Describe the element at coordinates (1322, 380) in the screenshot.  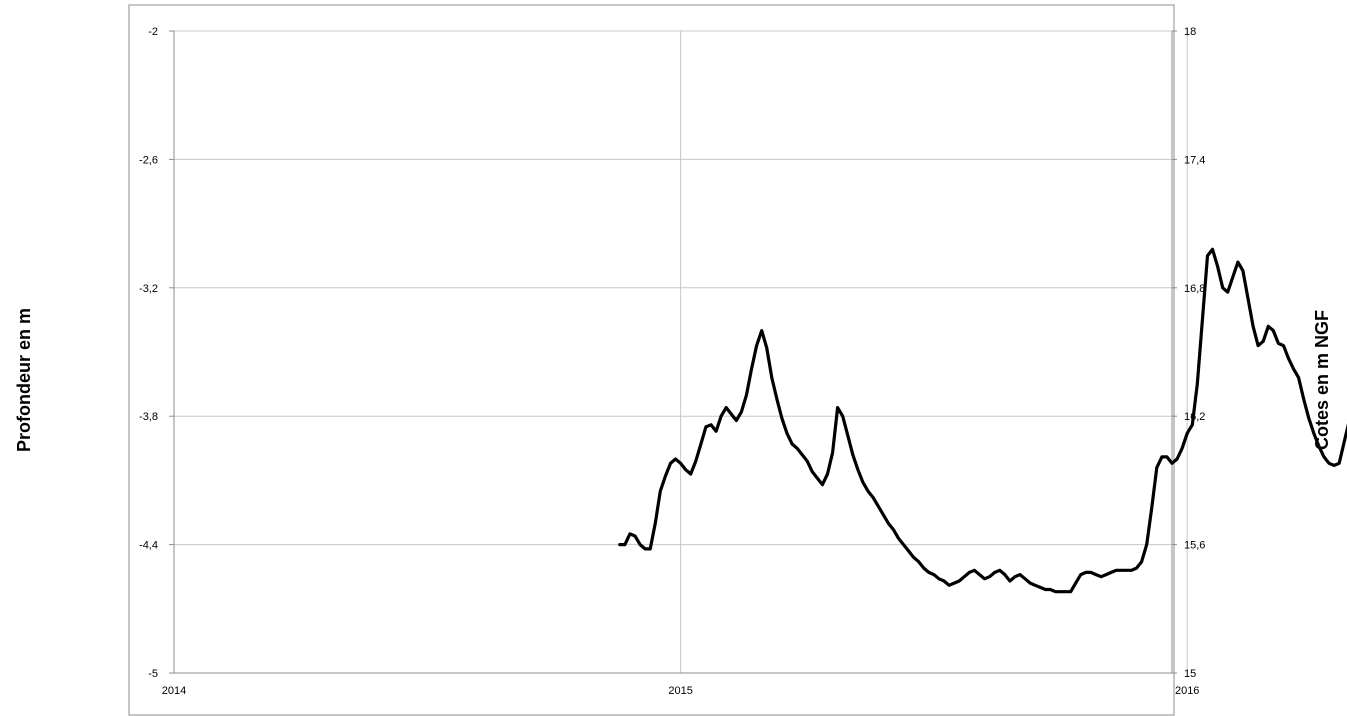
I see `y2-axis-title: Cotes en m NGF` at that location.